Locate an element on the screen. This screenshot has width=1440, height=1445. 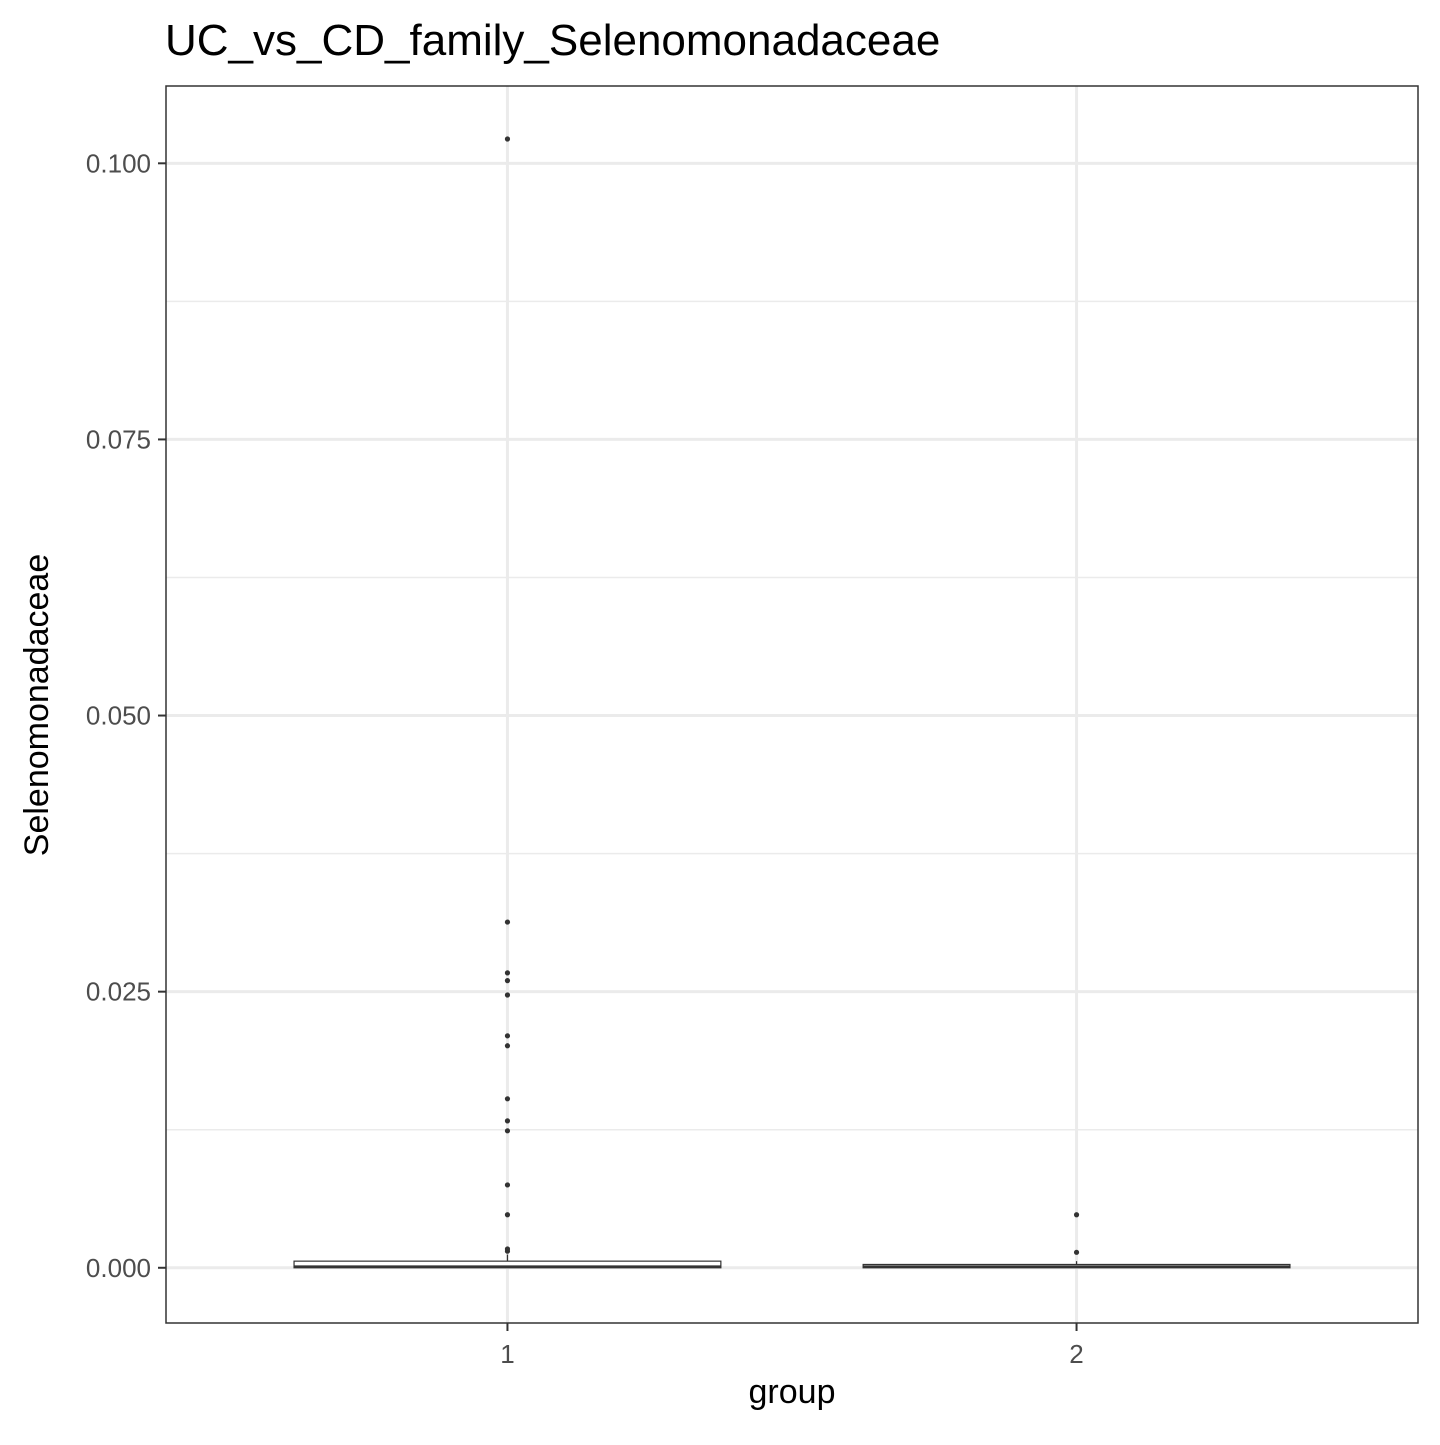
y-axis: 0.000 0.025 0.050 0.075 0.100 is located at coordinates (126, 715).